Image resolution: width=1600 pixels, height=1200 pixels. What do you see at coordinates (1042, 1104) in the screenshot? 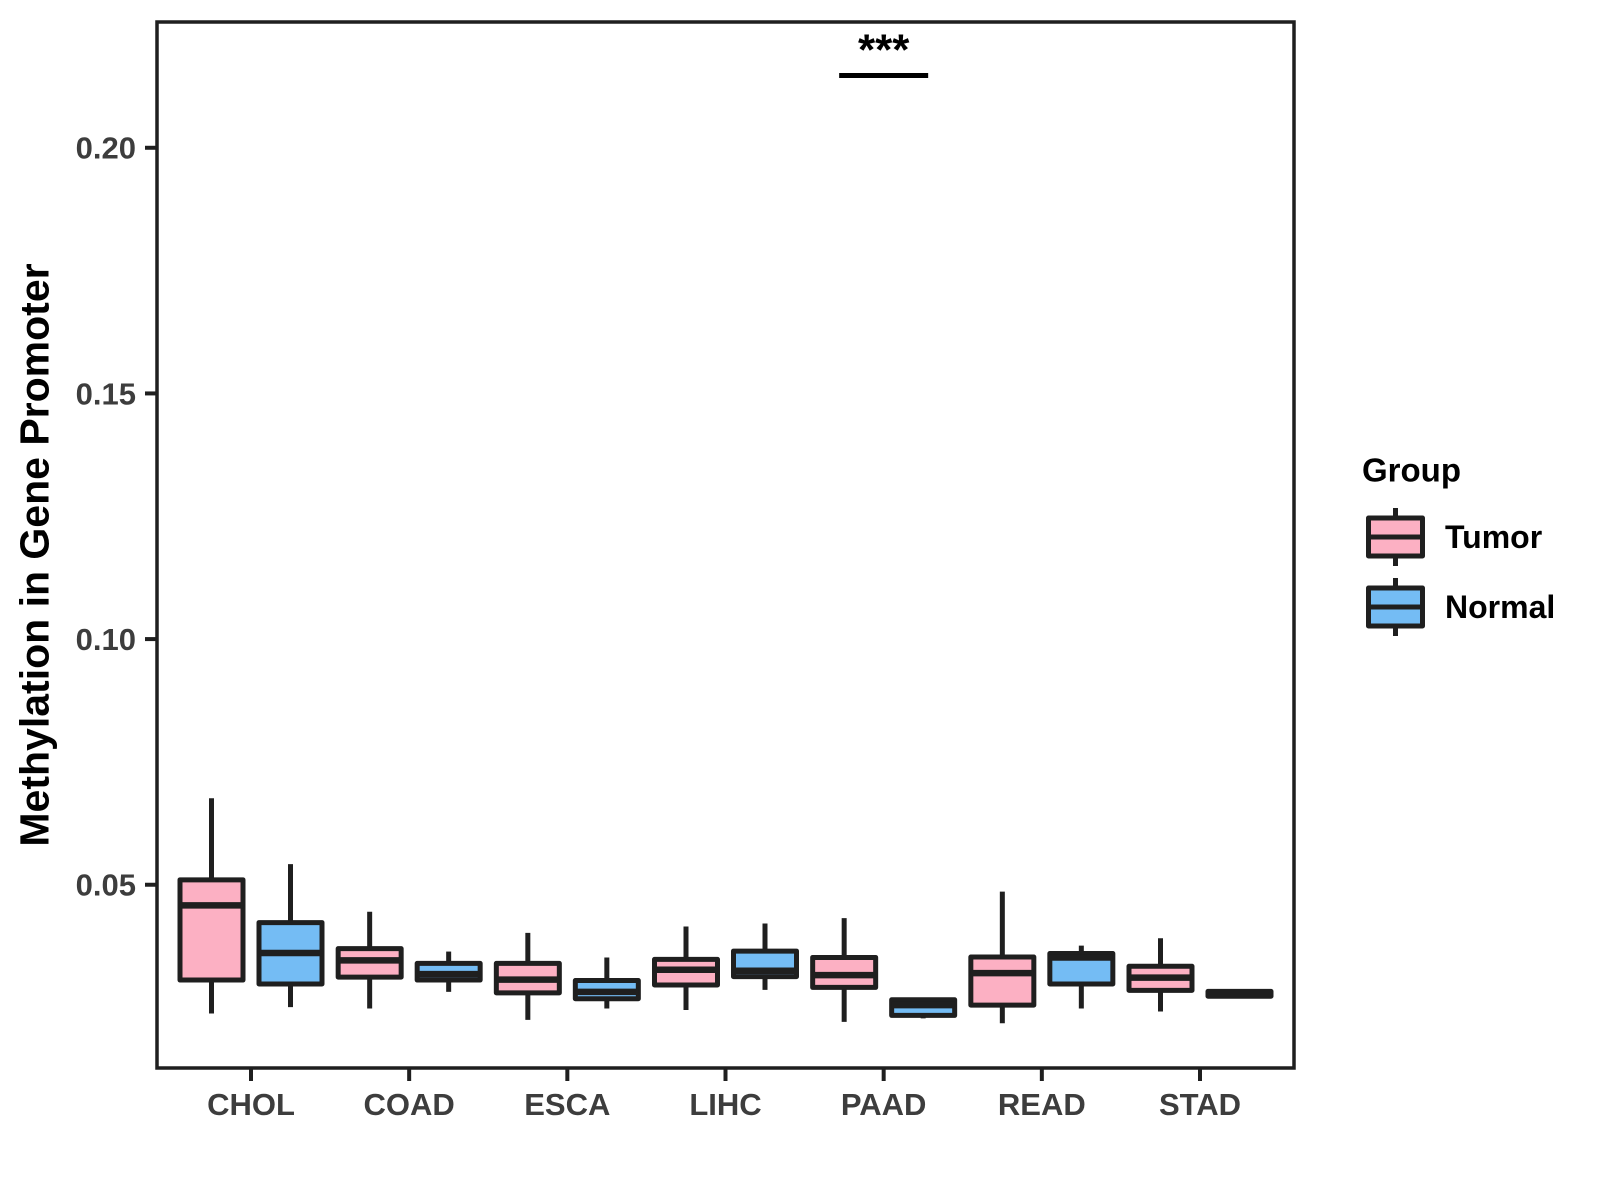
I see `x-tick-label-READ: READ` at bounding box center [1042, 1104].